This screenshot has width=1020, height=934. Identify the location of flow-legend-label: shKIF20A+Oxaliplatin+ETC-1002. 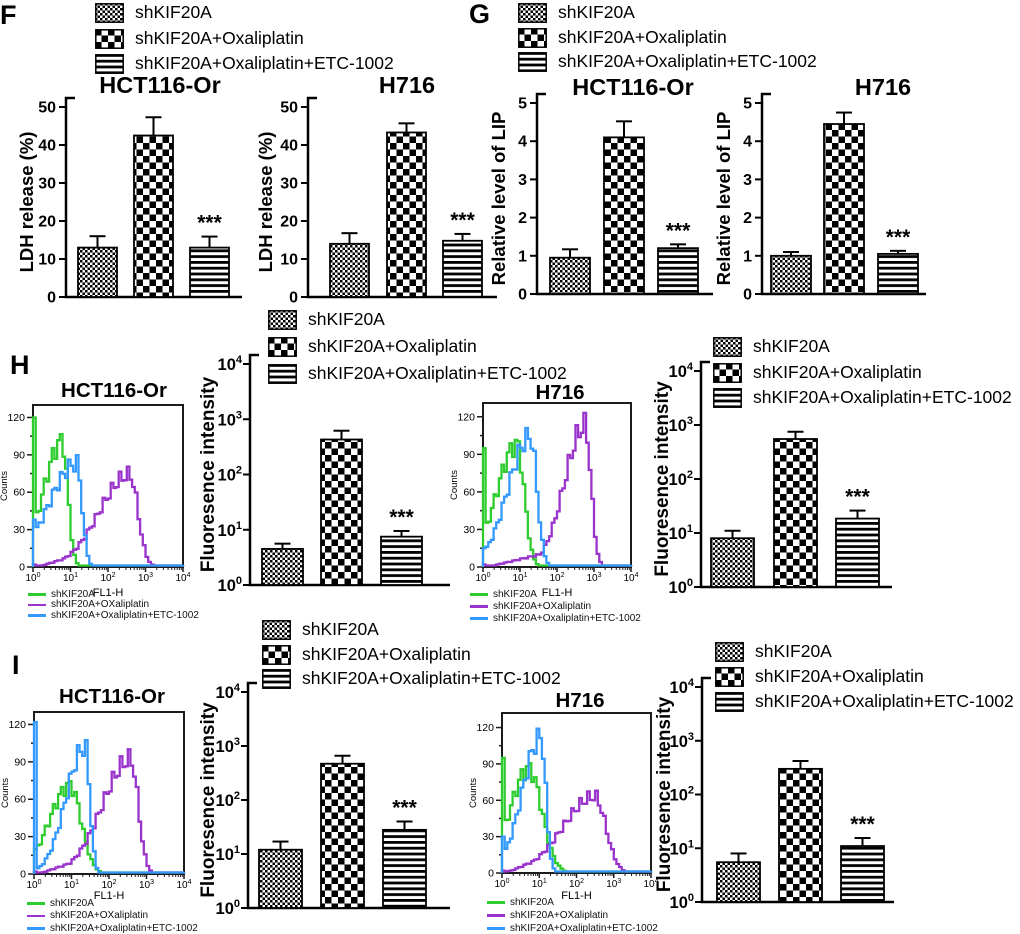
(584, 928).